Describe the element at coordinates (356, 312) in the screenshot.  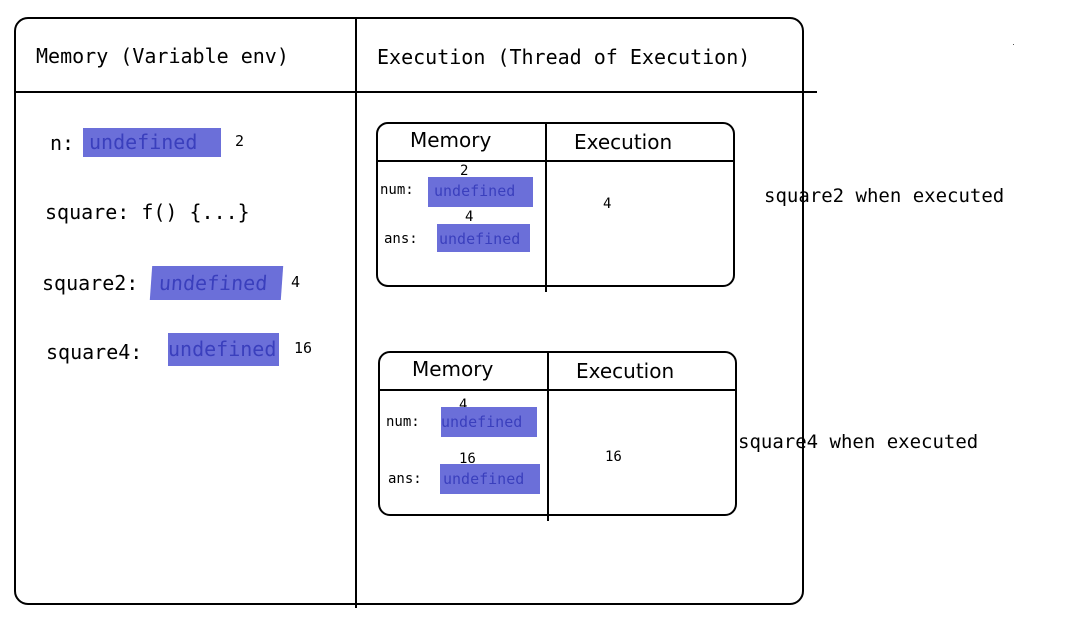
I see `column-divider` at that location.